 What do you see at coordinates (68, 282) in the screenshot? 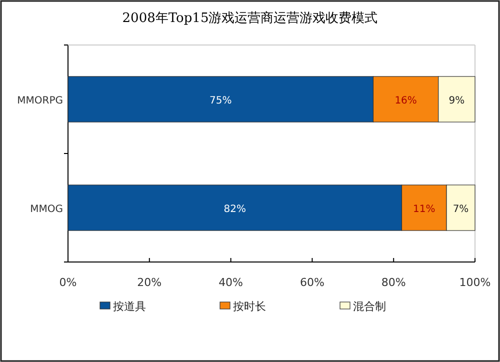
I see `x-tick-label: 0%` at bounding box center [68, 282].